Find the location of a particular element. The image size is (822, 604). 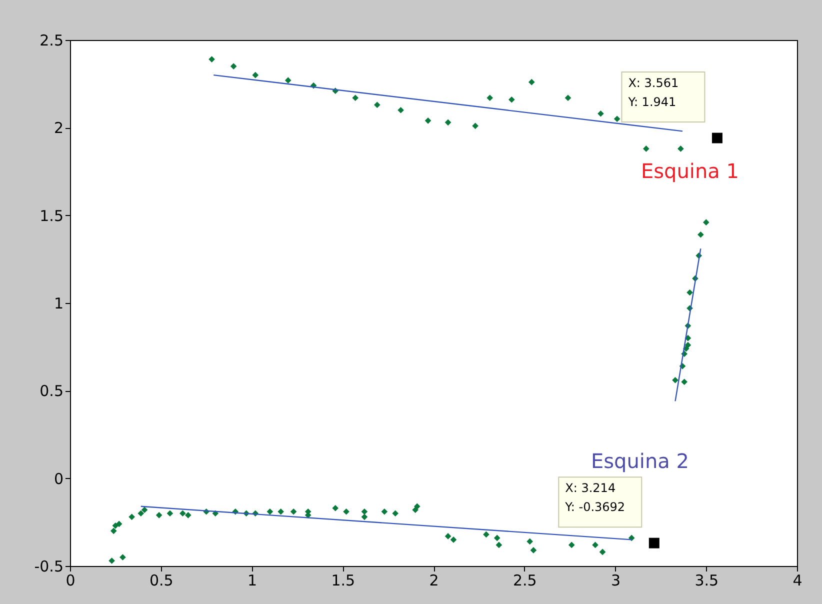

x-tick-label: 3.5 is located at coordinates (706, 581).